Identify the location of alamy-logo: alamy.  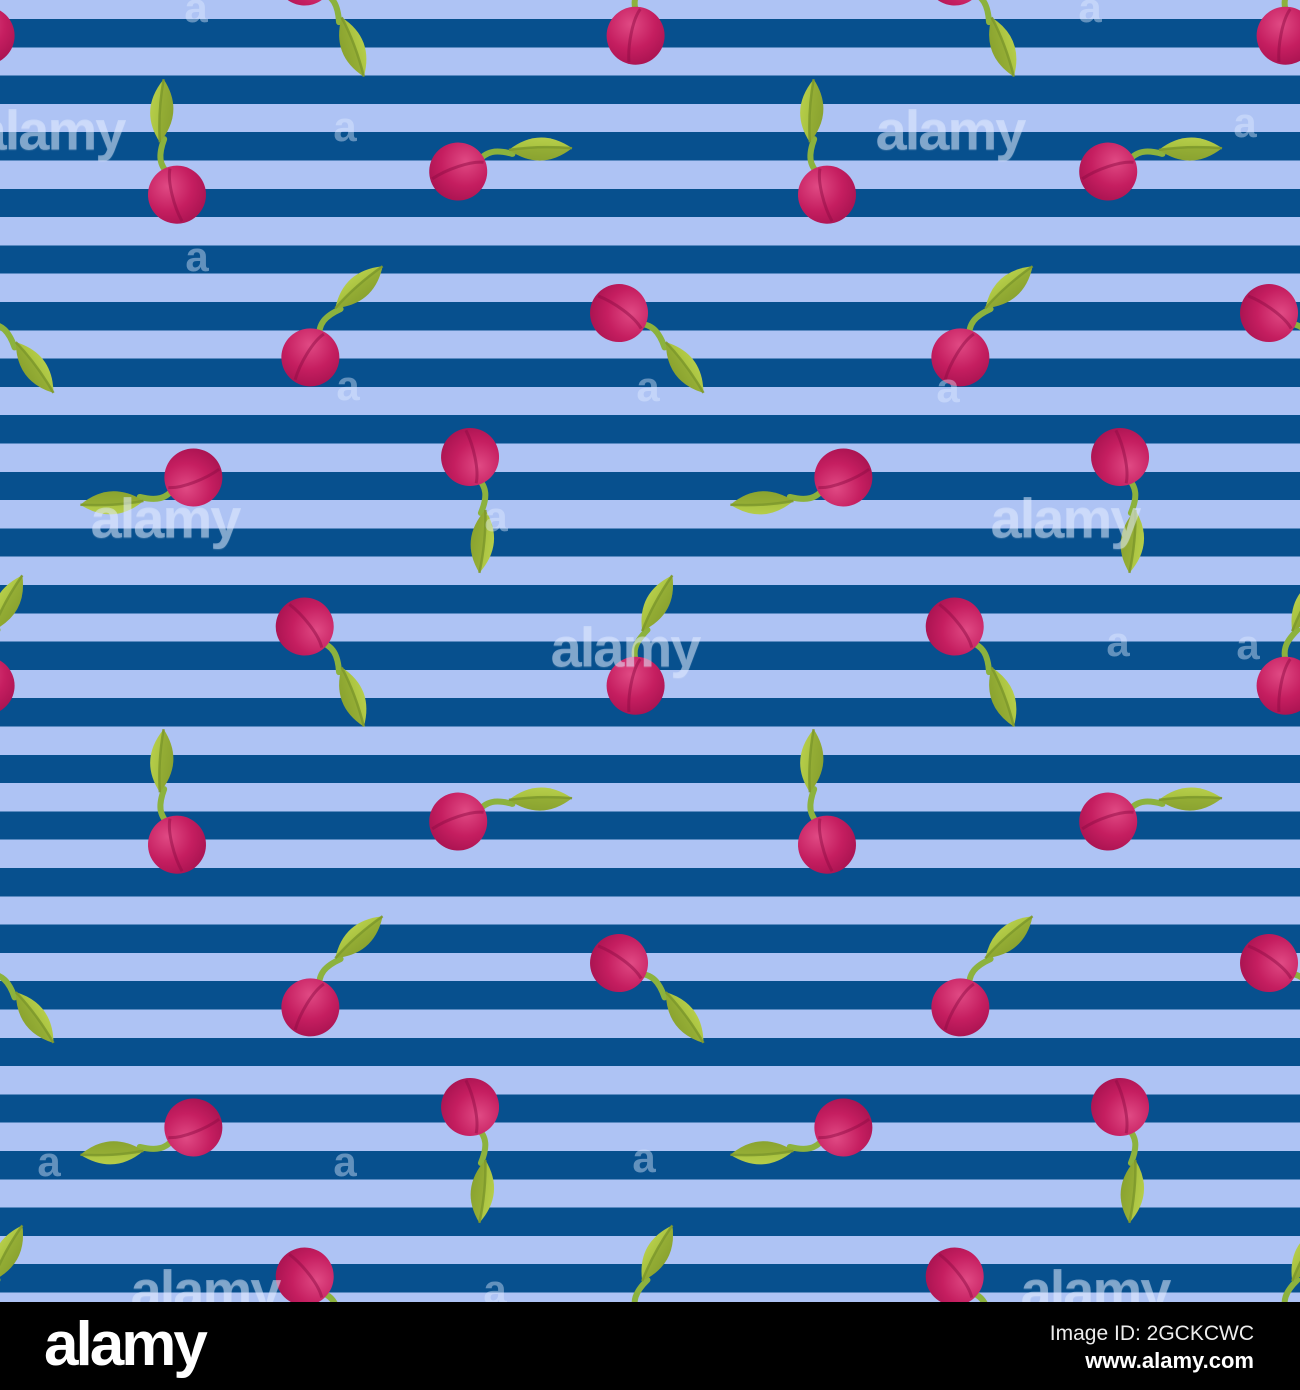
(126, 1344).